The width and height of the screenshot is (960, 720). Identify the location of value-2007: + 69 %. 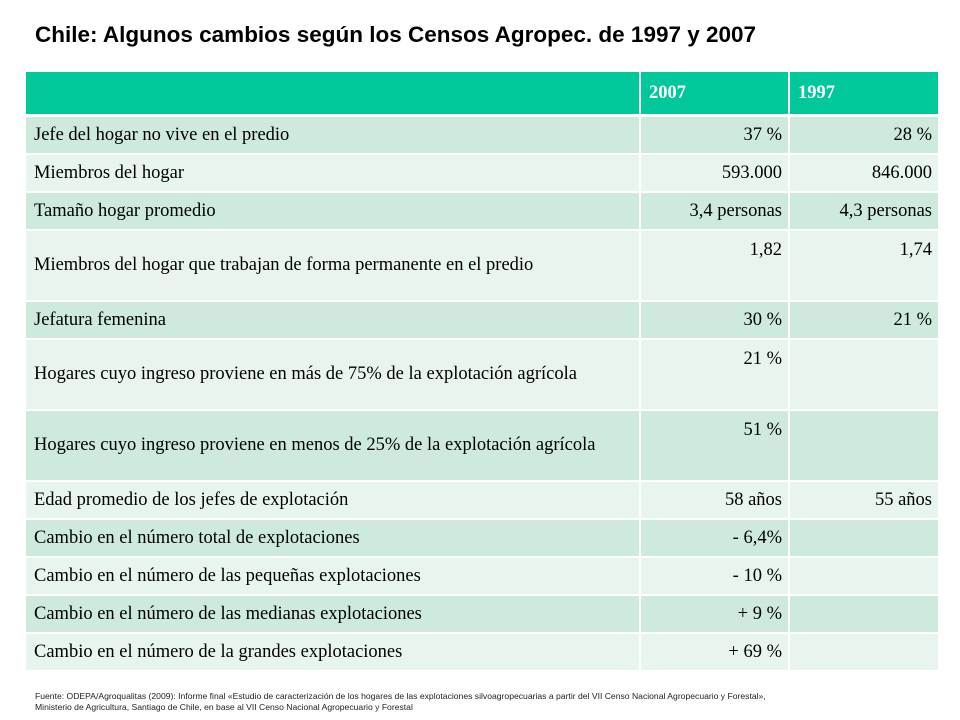
(714, 651).